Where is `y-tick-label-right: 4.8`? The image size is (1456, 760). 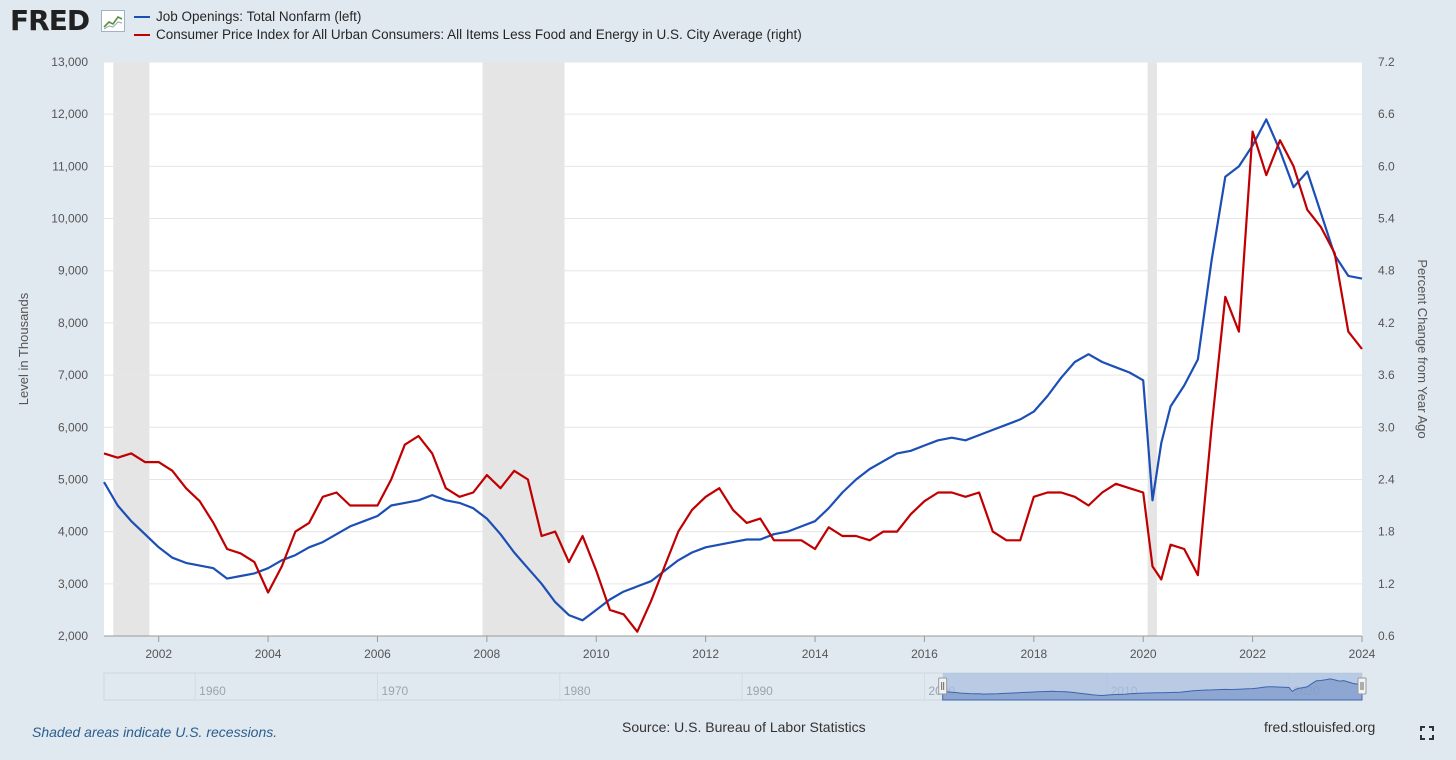
y-tick-label-right: 4.8 is located at coordinates (1386, 271).